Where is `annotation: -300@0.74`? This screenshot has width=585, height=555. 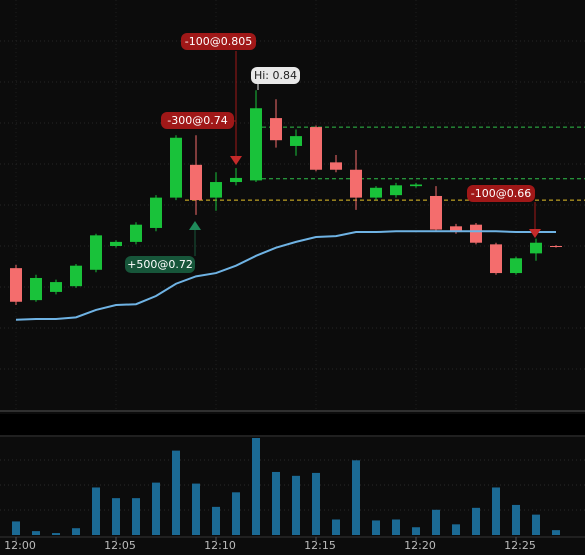
annotation: -300@0.74 is located at coordinates (198, 120).